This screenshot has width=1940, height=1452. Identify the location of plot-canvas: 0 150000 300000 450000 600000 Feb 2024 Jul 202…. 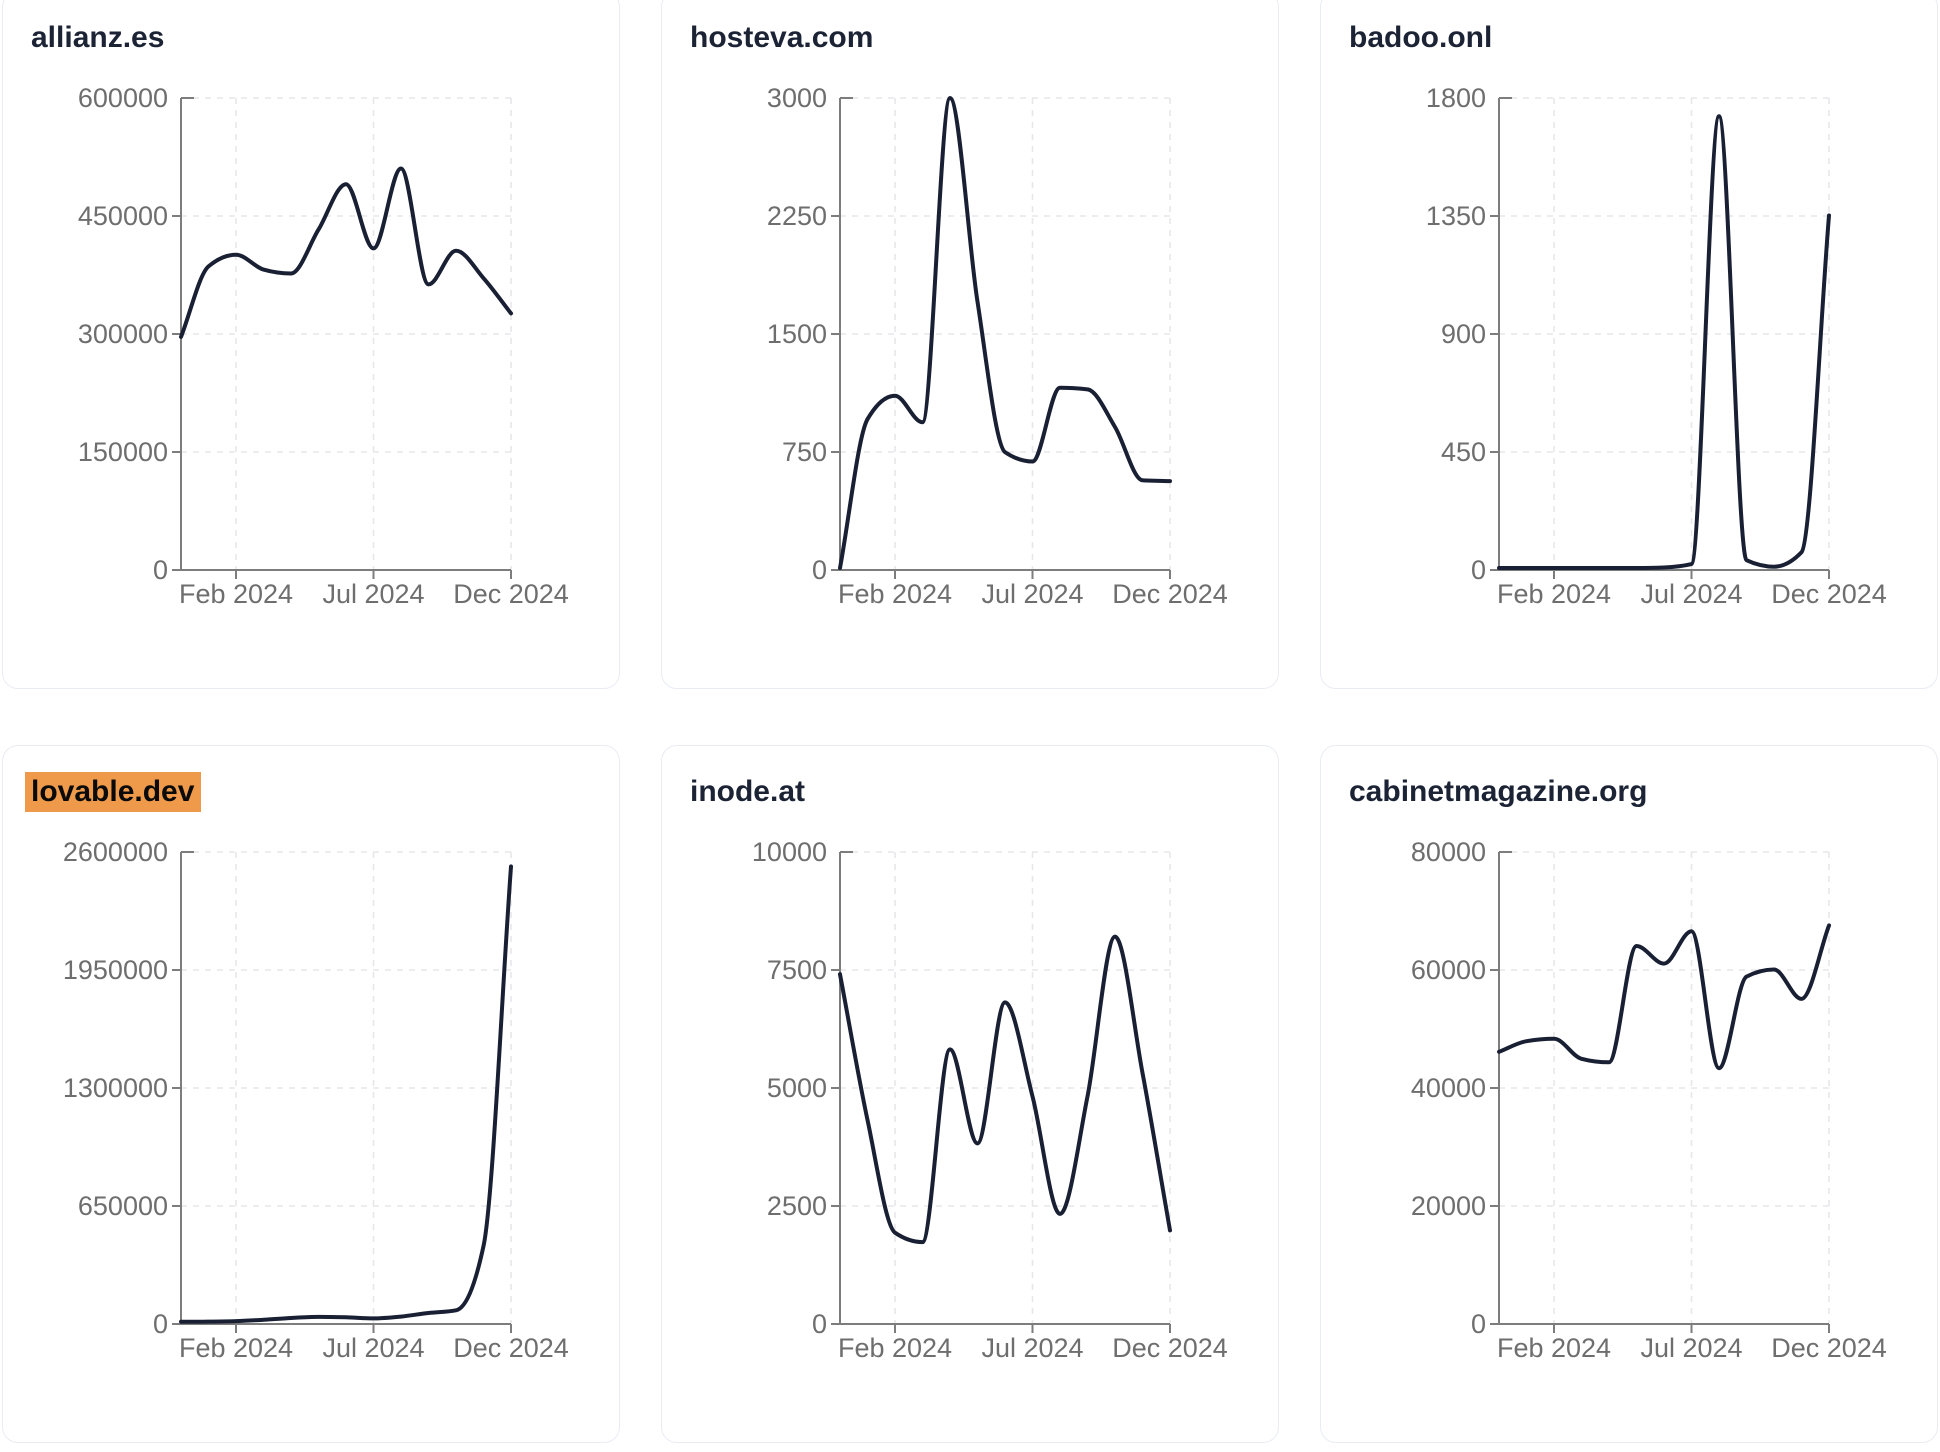
(323, 346).